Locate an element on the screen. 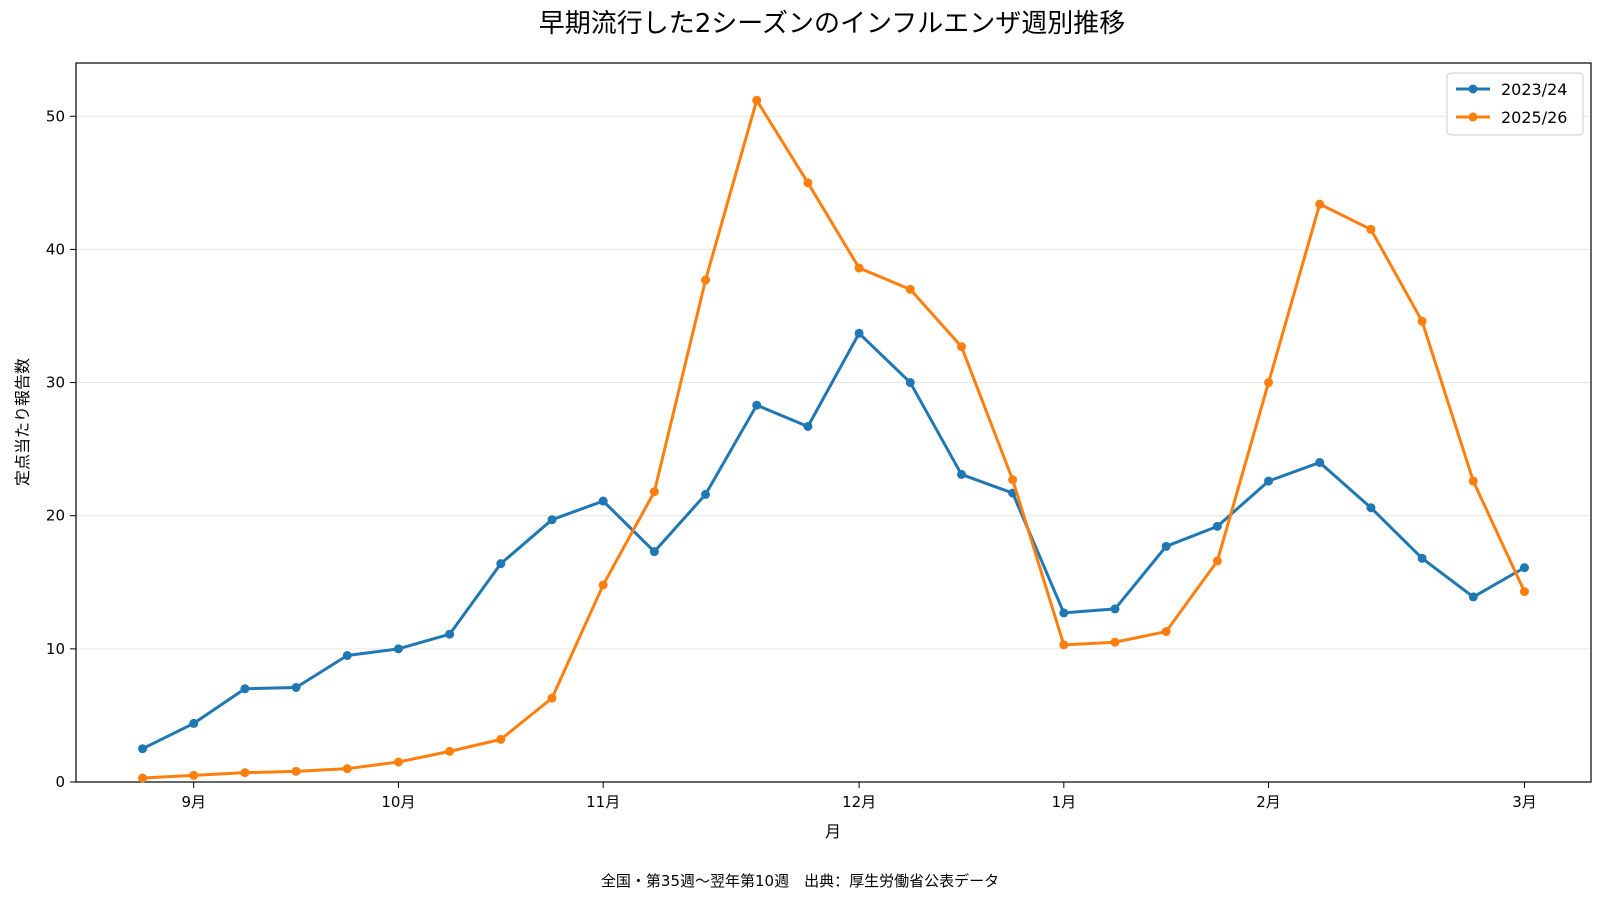 Image resolution: width=1600 pixels, height=900 pixels. x-axis-label: 月 is located at coordinates (833, 831).